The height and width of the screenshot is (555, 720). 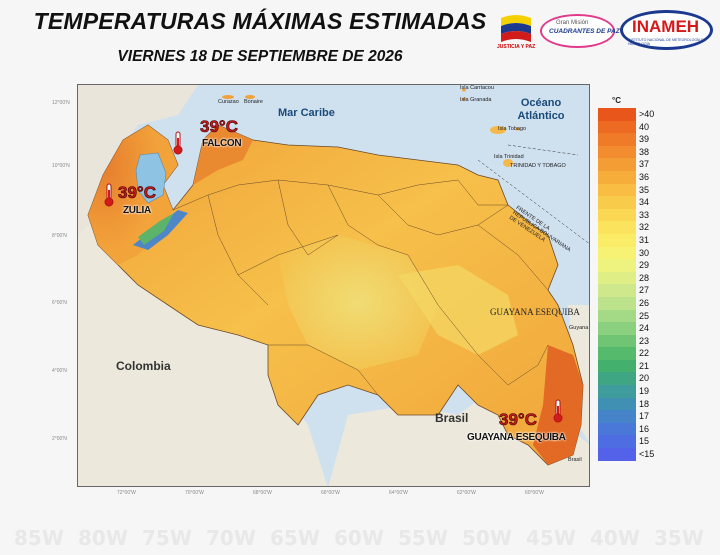 I want to click on background-longitude-label: 70W, so click(x=231, y=538).